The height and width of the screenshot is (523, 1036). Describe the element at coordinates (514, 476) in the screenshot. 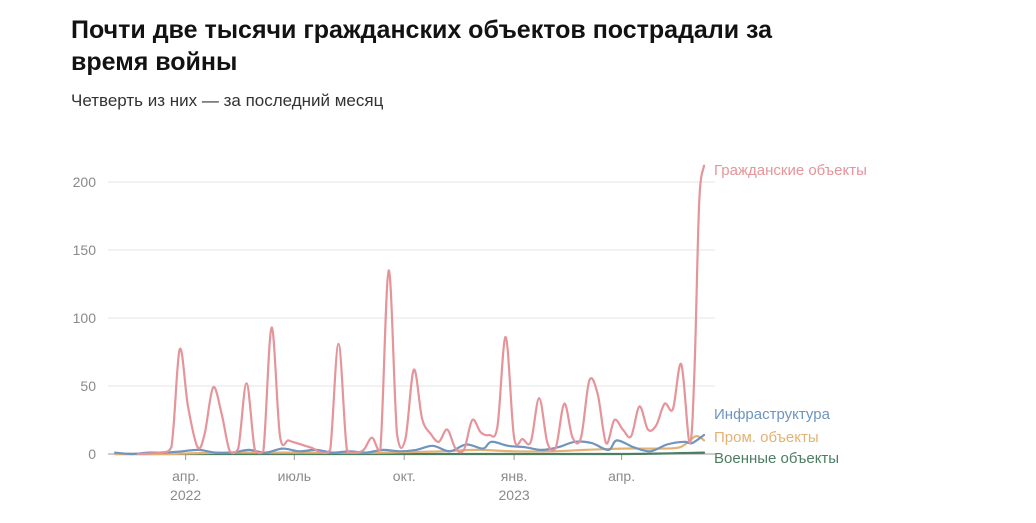

I see `x-tick-label: янв.` at that location.